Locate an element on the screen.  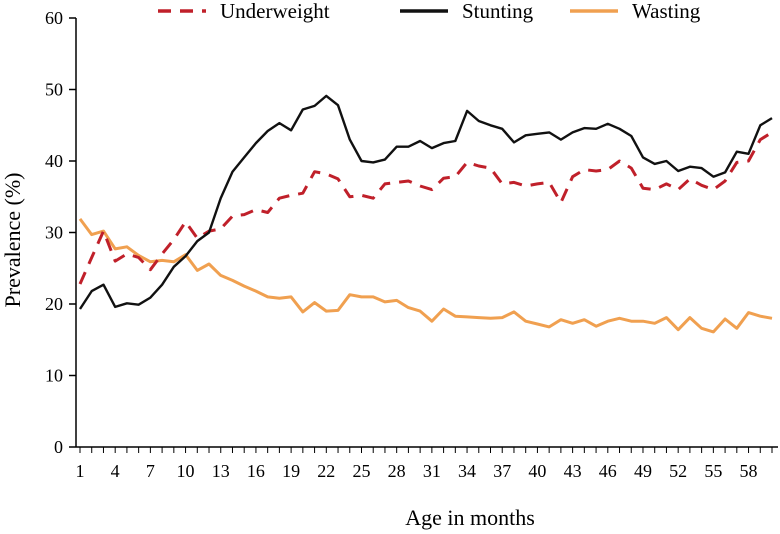
x-tick-label: 4 is located at coordinates (115, 471).